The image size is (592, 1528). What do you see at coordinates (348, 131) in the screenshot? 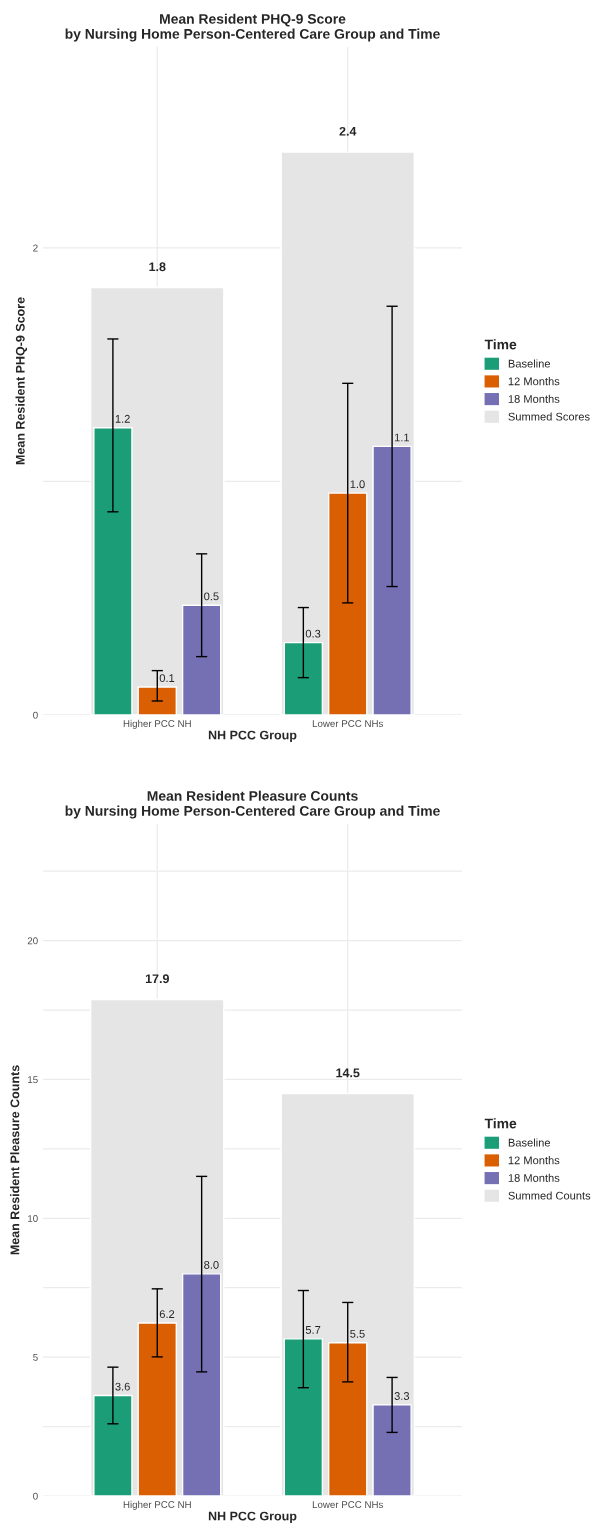
I see `data-label: 2.4` at bounding box center [348, 131].